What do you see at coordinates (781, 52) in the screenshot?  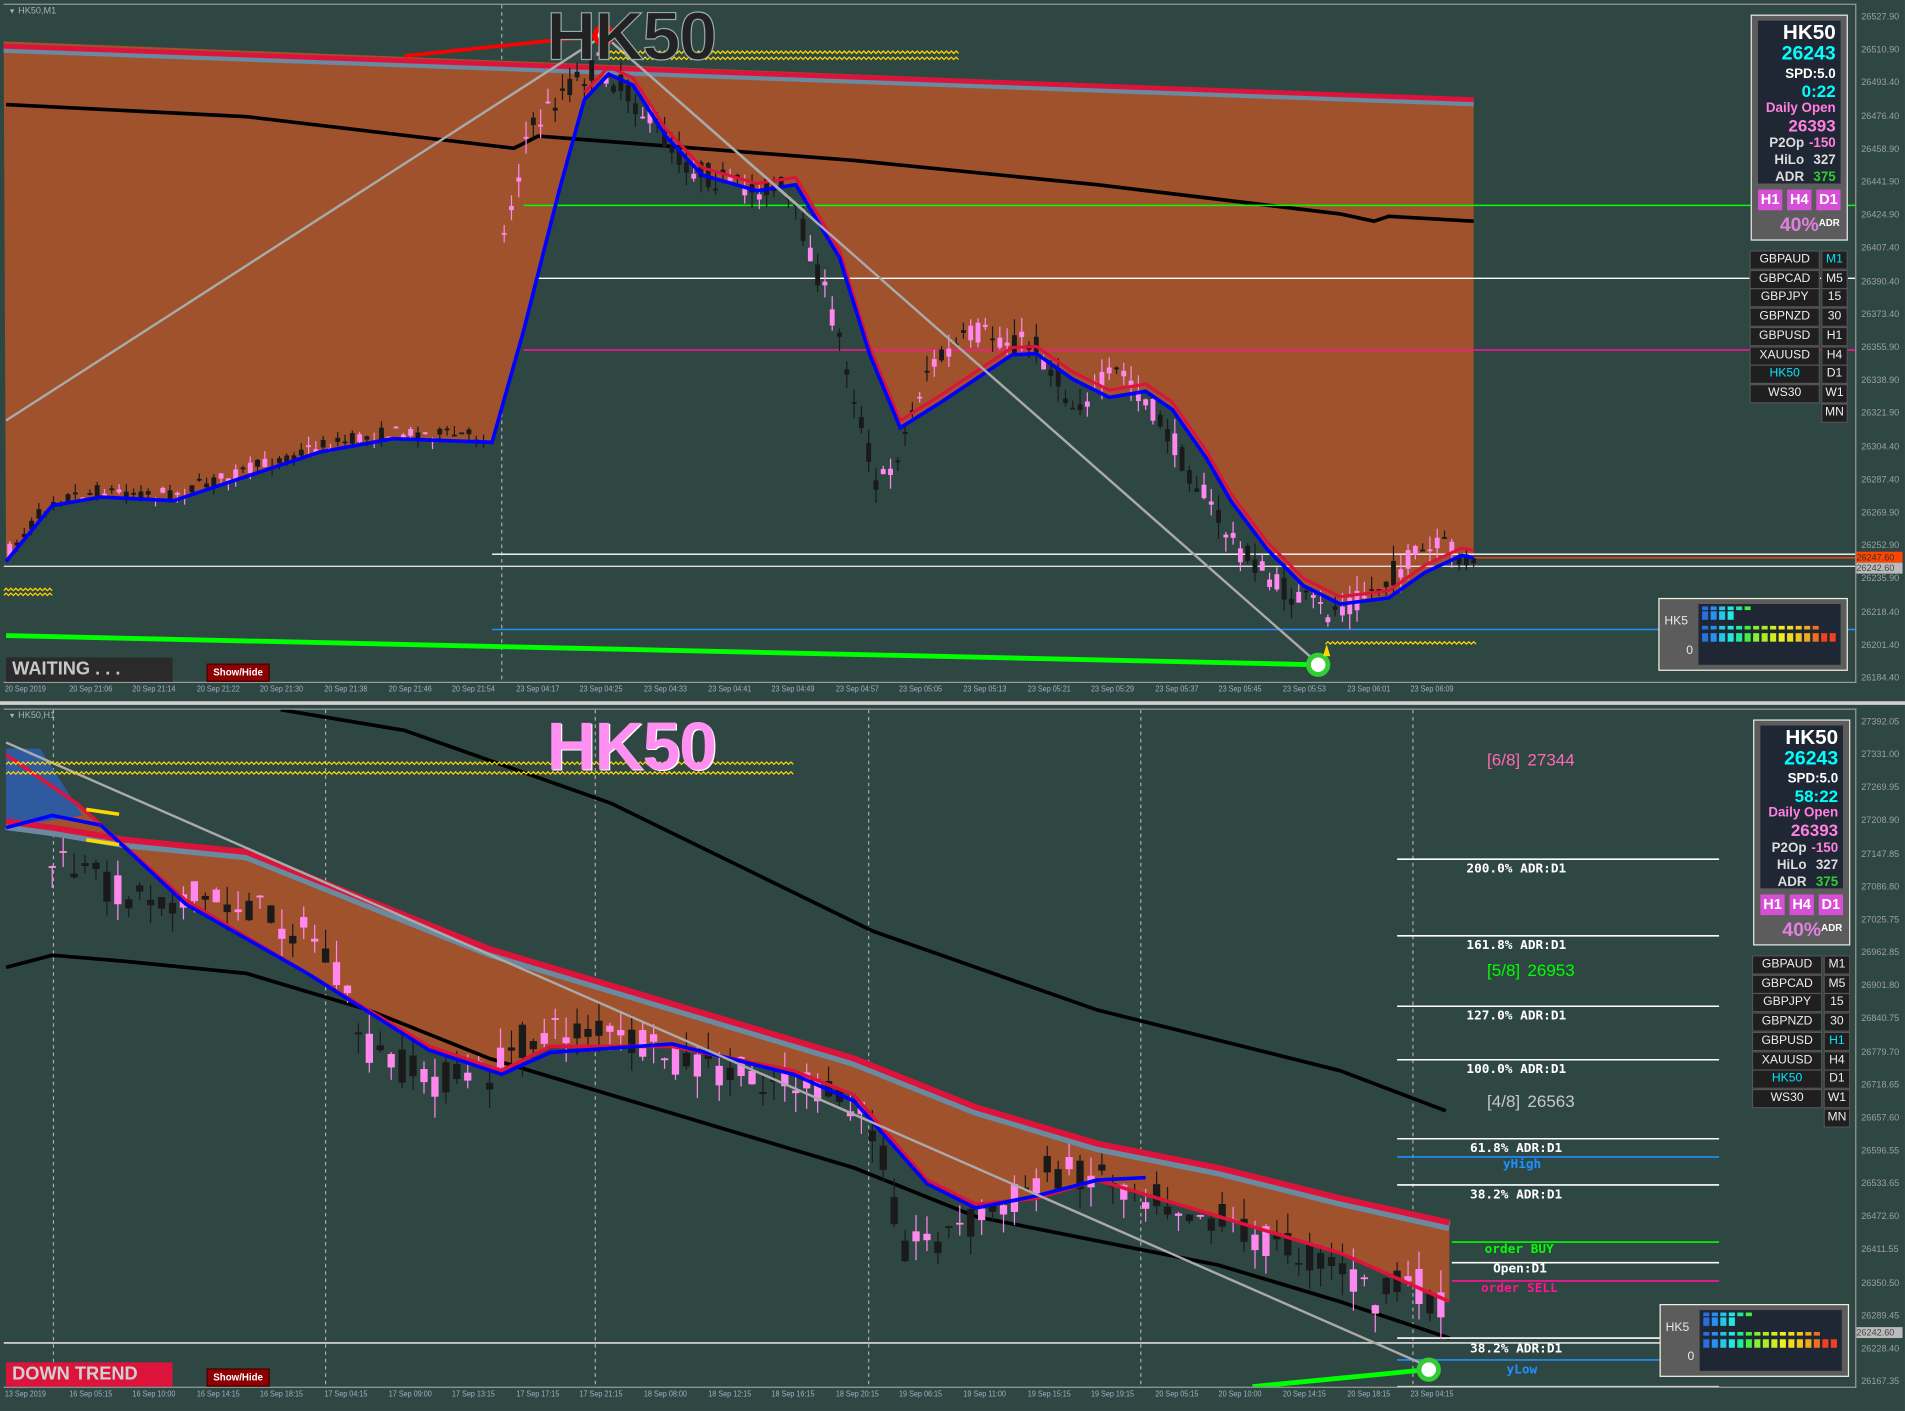 I see `zigzag-marker` at bounding box center [781, 52].